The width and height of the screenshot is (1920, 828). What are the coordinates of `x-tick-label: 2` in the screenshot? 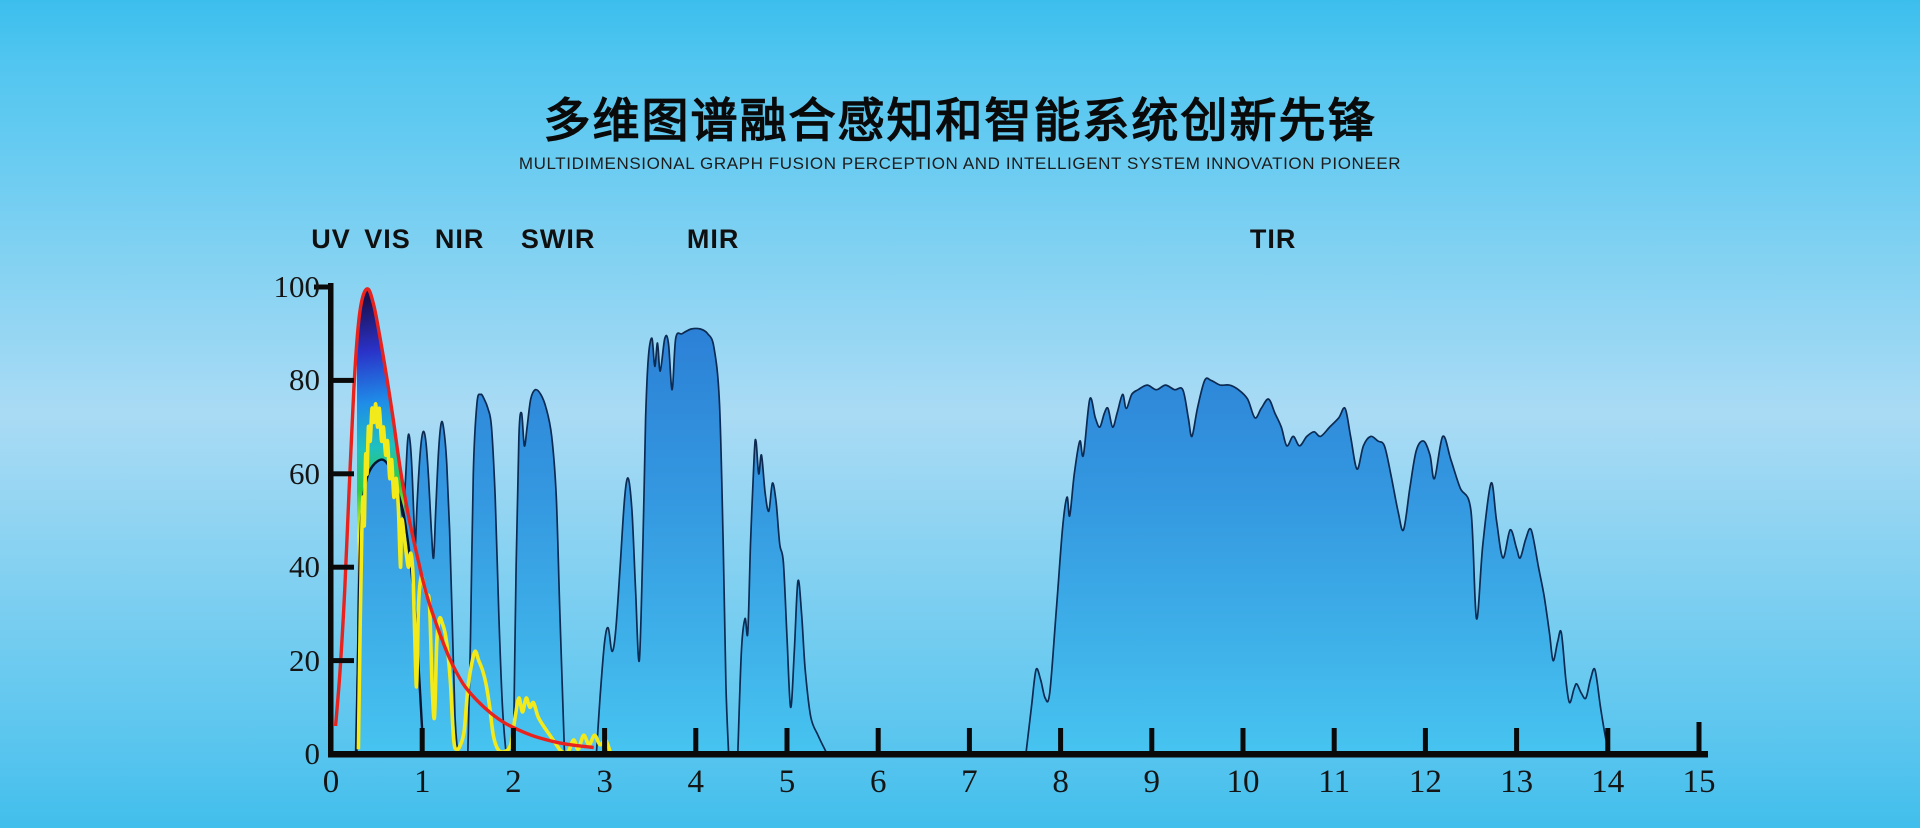 It's located at (513, 782).